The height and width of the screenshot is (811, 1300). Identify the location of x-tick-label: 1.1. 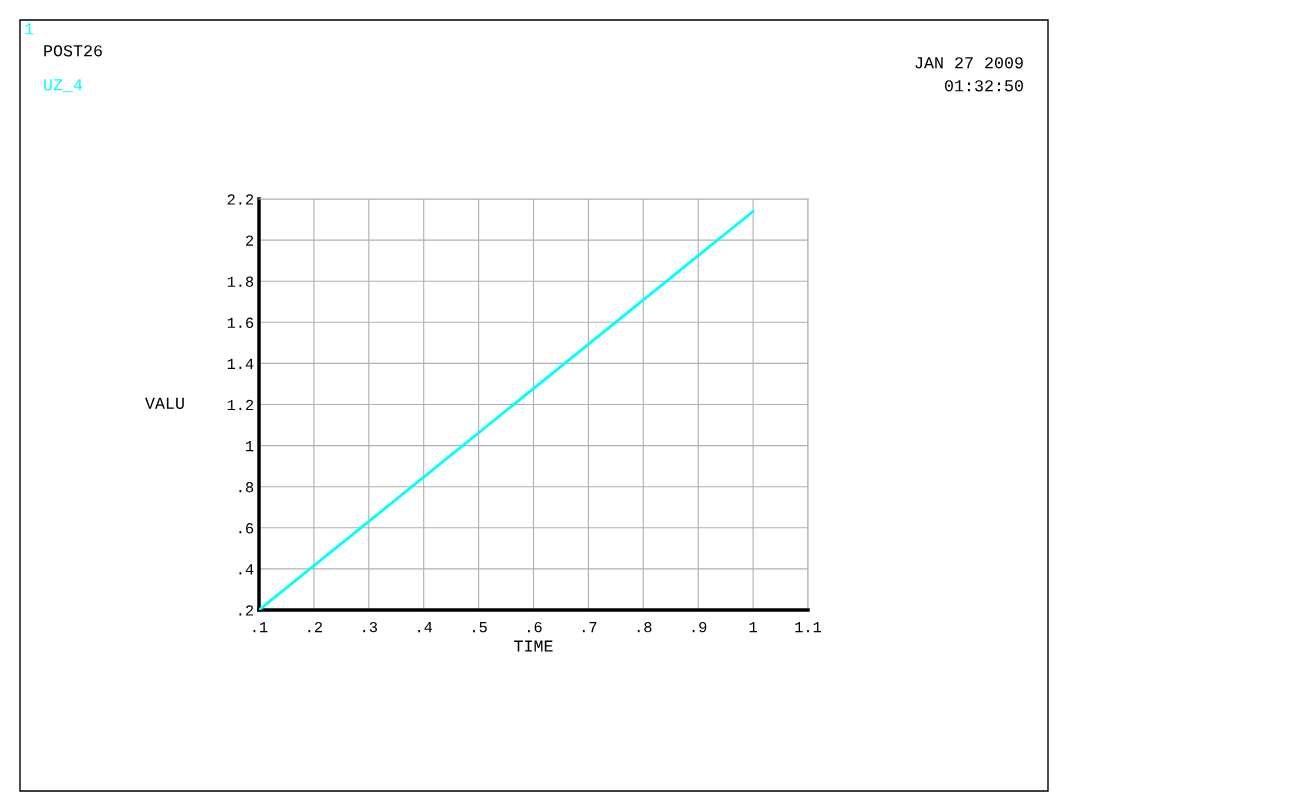
(808, 627).